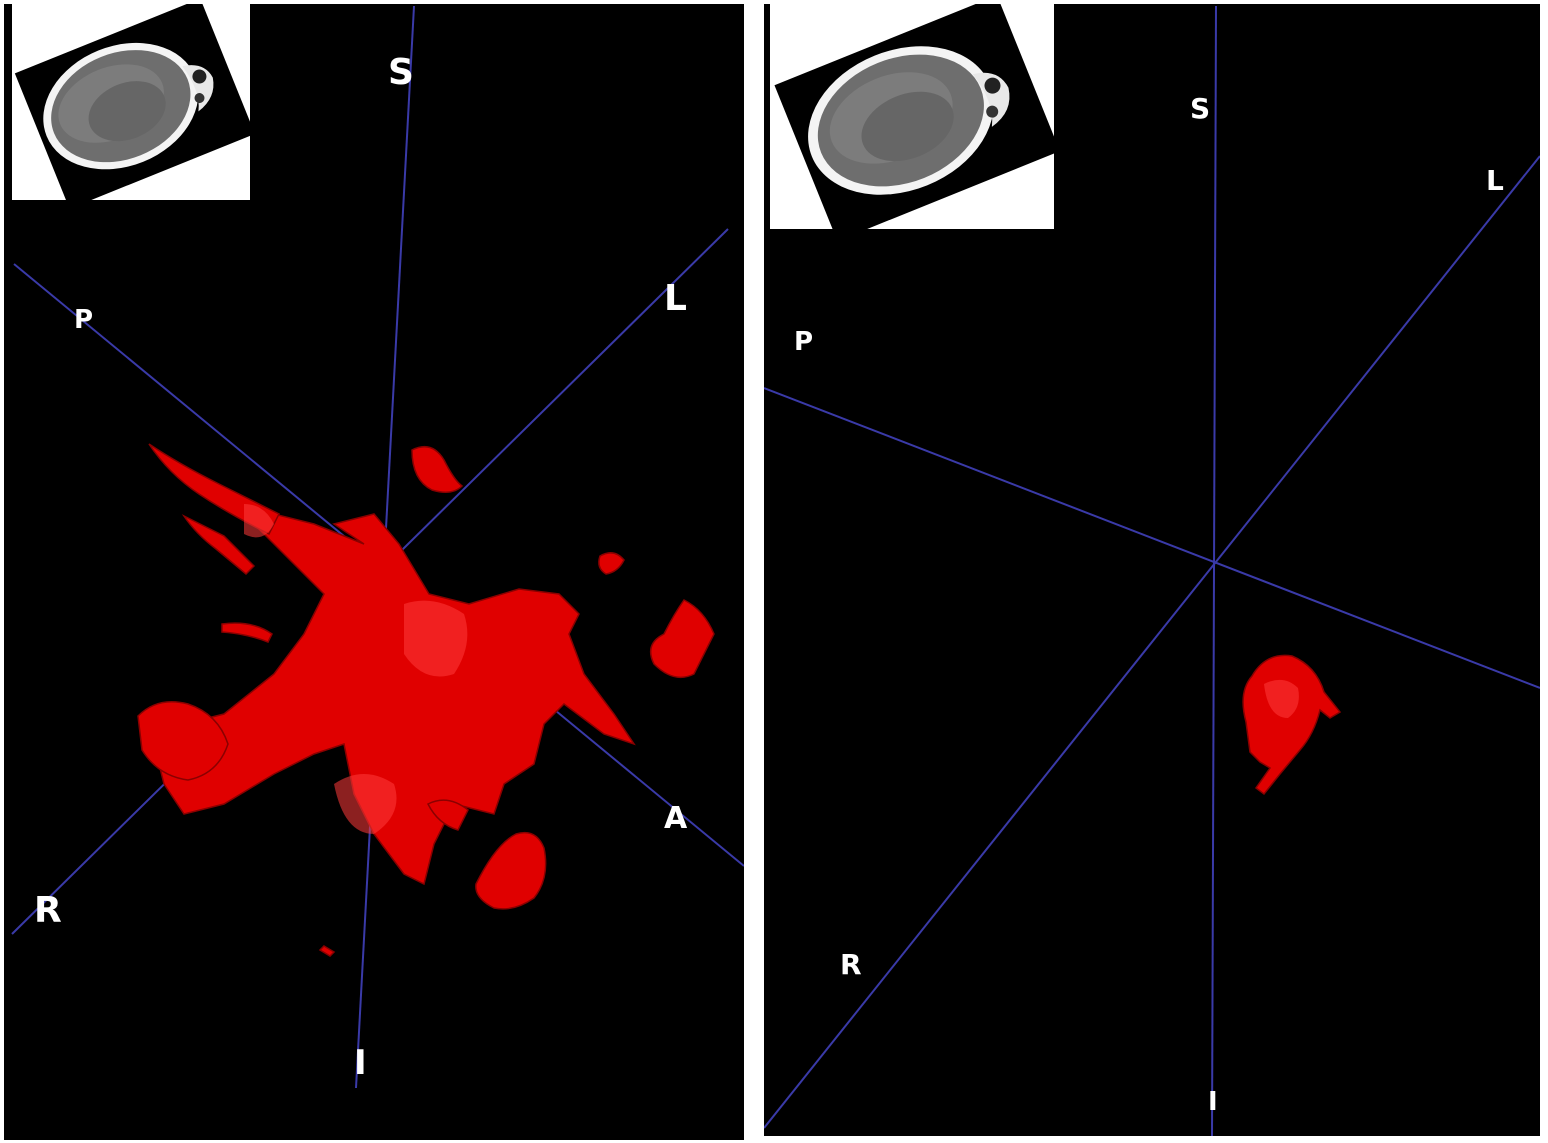  Describe the element at coordinates (912, 116) in the screenshot. I see `right-slice-thumbnail` at that location.